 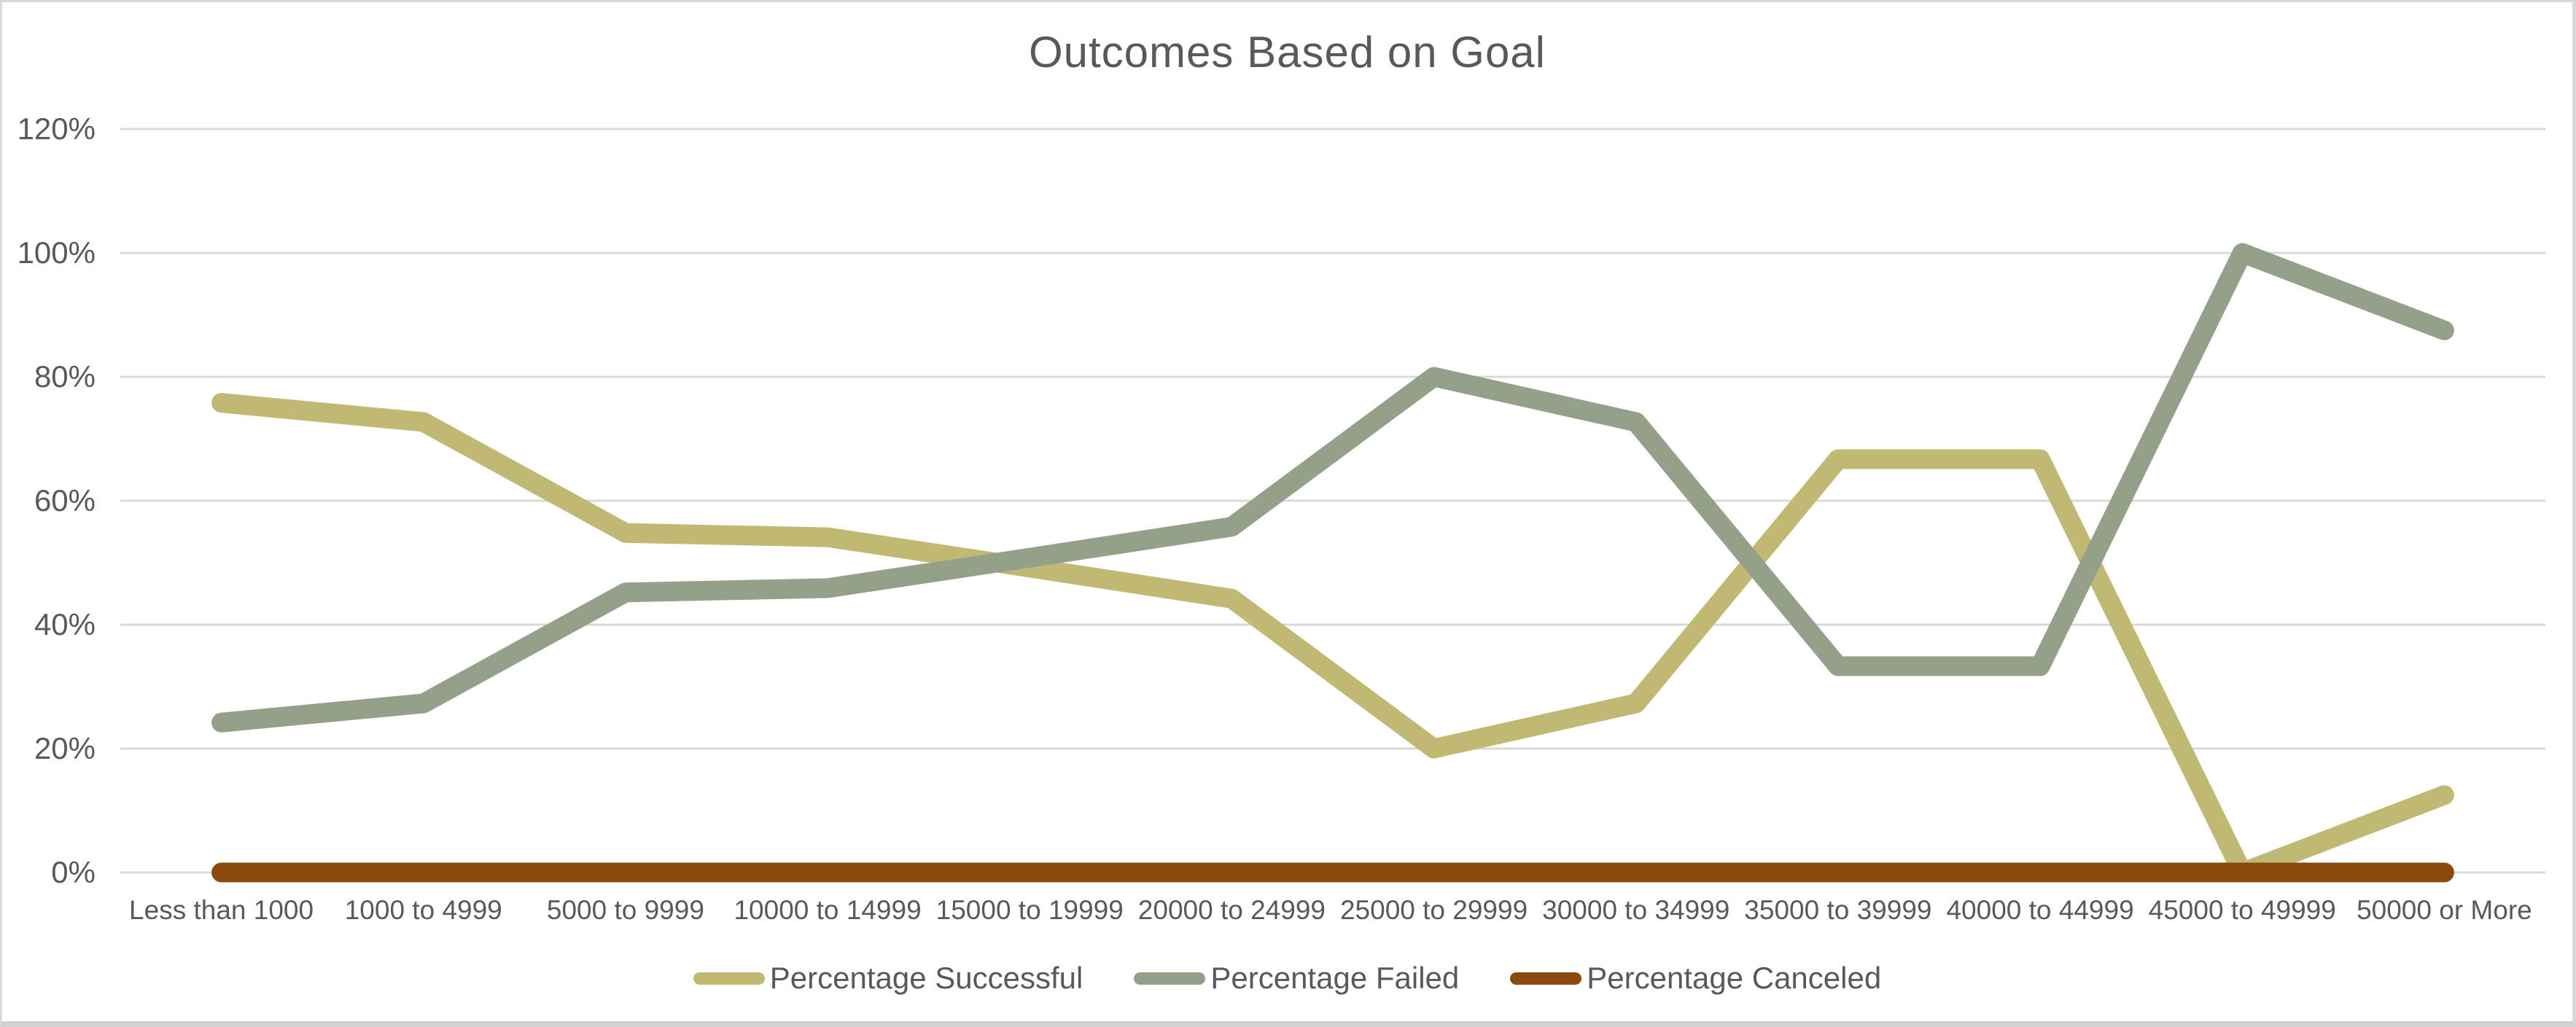 I want to click on legend-label: Percentage Canceled, so click(x=1734, y=978).